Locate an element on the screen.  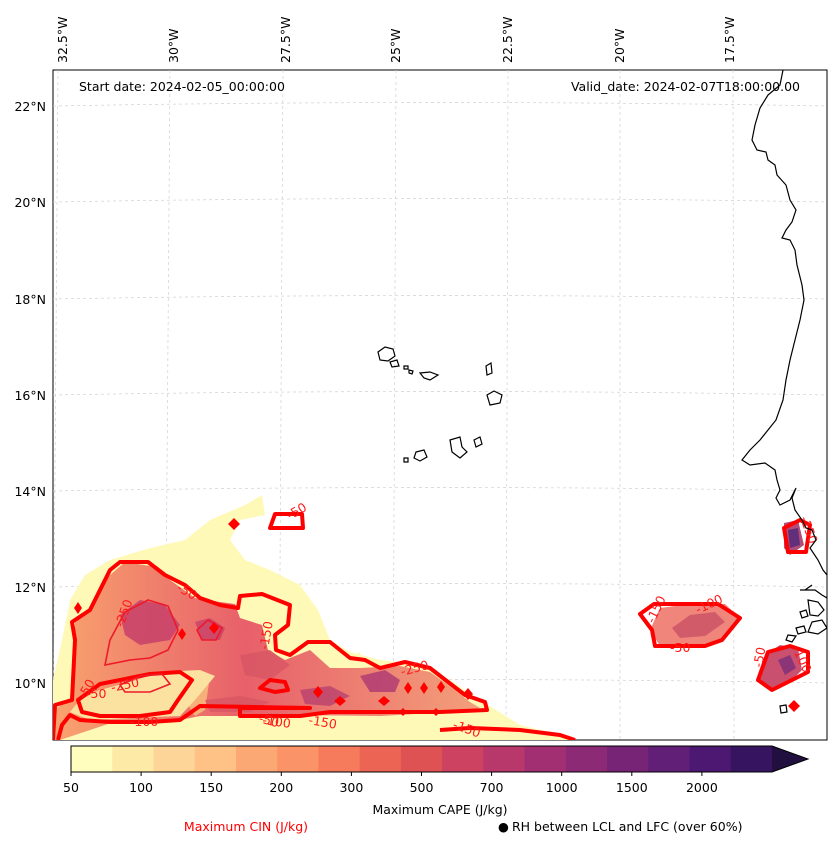
colorbar-outline is located at coordinates (440, 759).